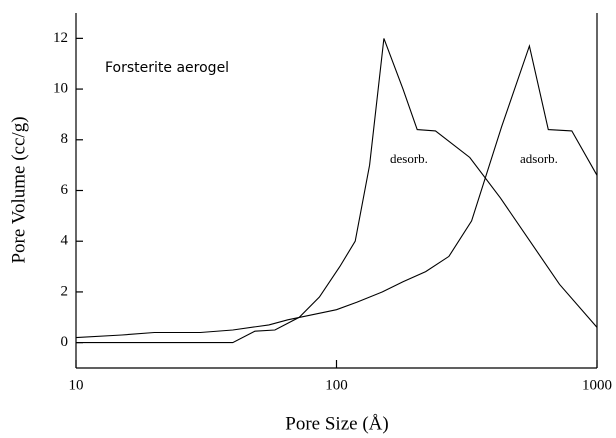 The width and height of the screenshot is (616, 438). Describe the element at coordinates (60, 89) in the screenshot. I see `y-tick-label: 10` at that location.